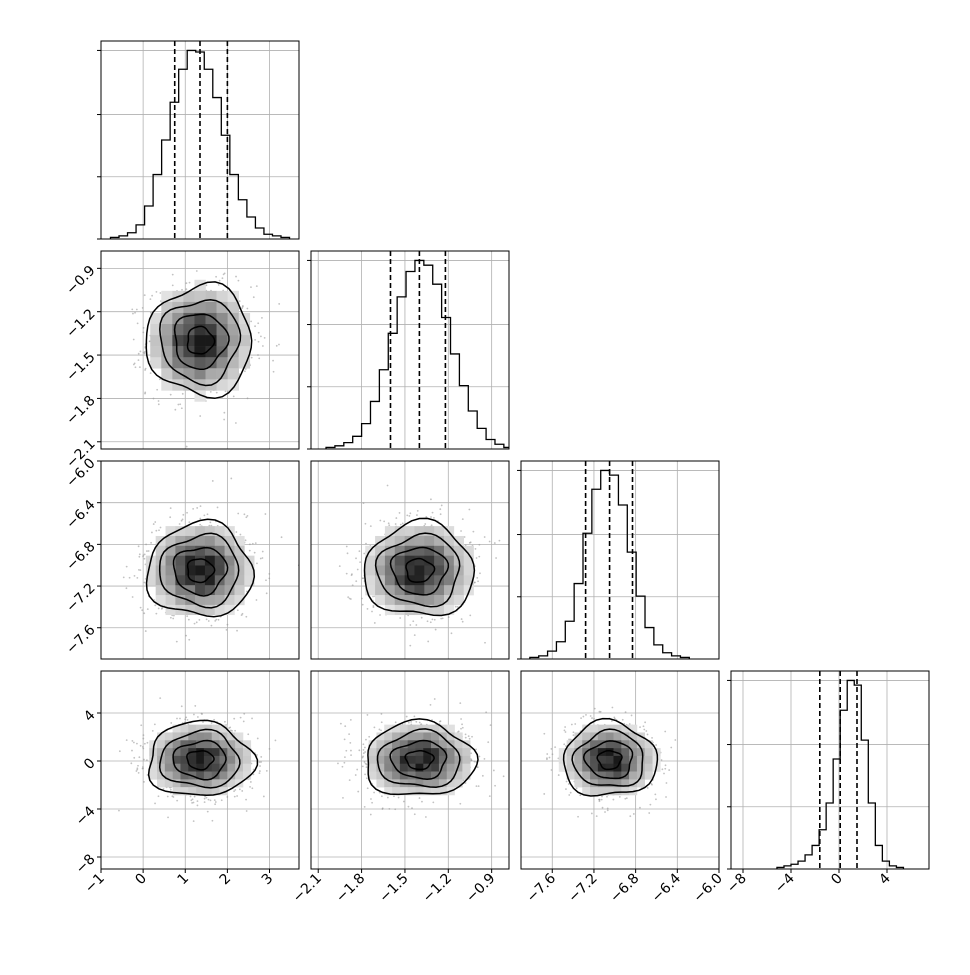 This screenshot has height=975, width=970. What do you see at coordinates (480, 888) in the screenshot?
I see `x-tick-label: −0.9` at bounding box center [480, 888].